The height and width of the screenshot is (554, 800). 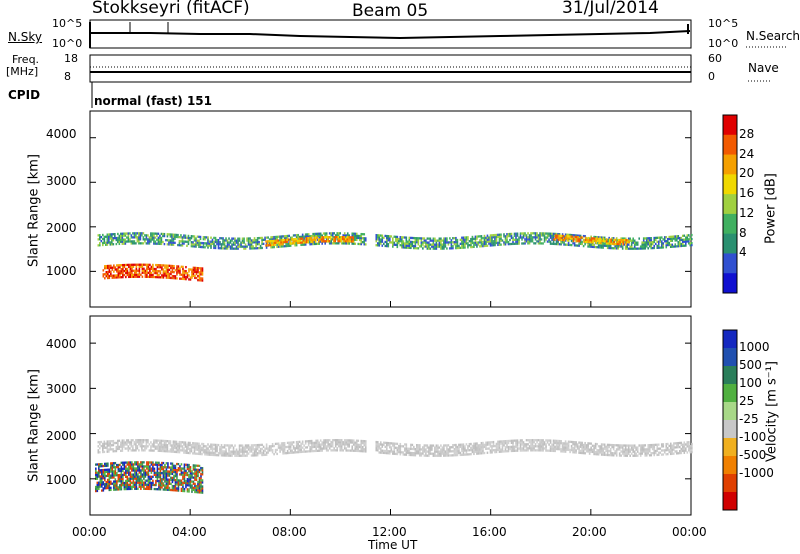 I want to click on nave-tick-top: 60, so click(x=715, y=58).